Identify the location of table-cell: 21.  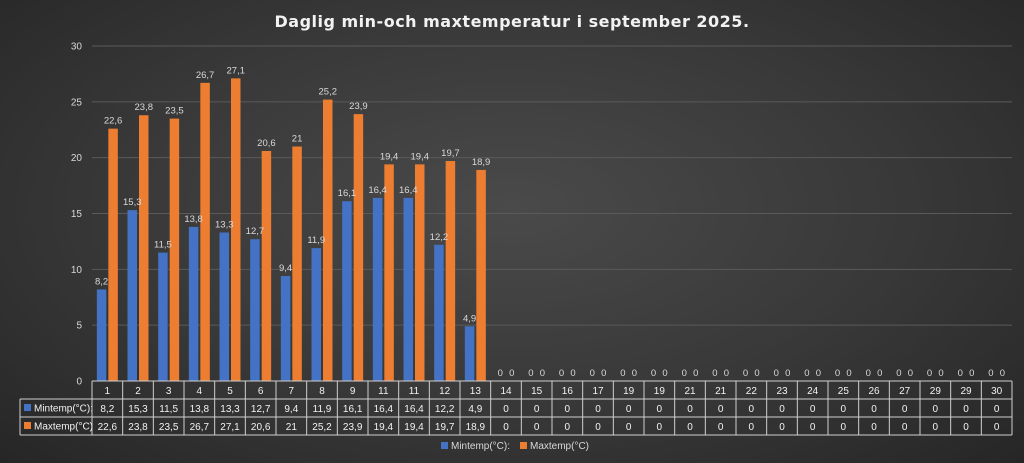
(292, 427).